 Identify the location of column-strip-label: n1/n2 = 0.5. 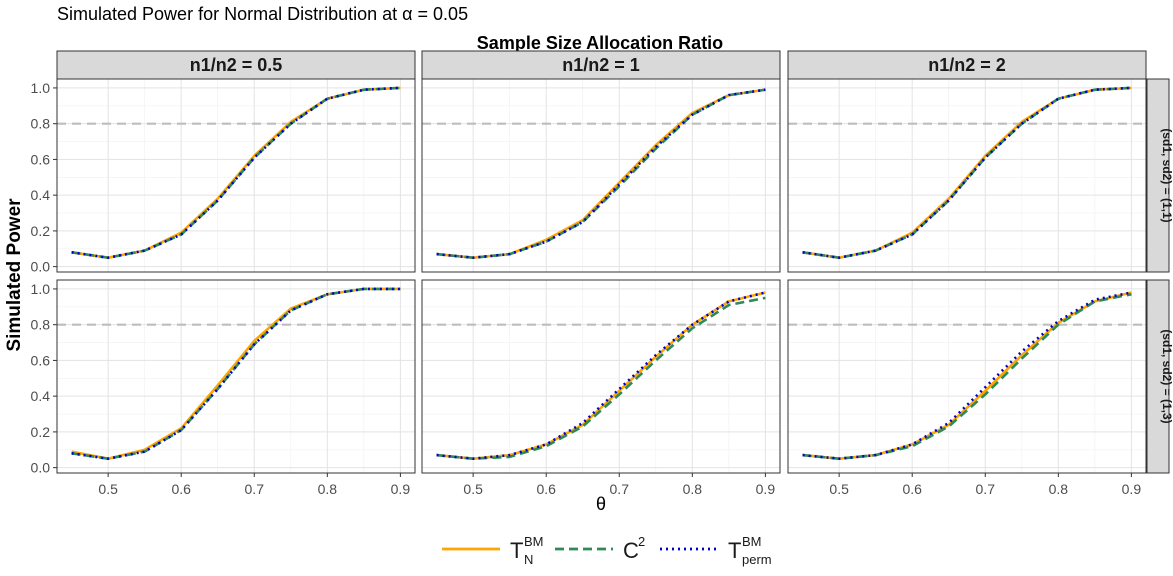
(236, 65).